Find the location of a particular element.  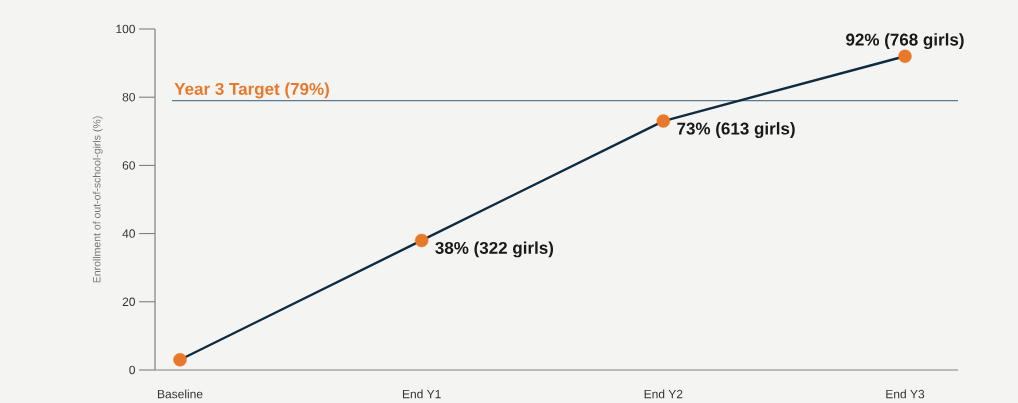

y-tick-label: 80 is located at coordinates (129, 97).